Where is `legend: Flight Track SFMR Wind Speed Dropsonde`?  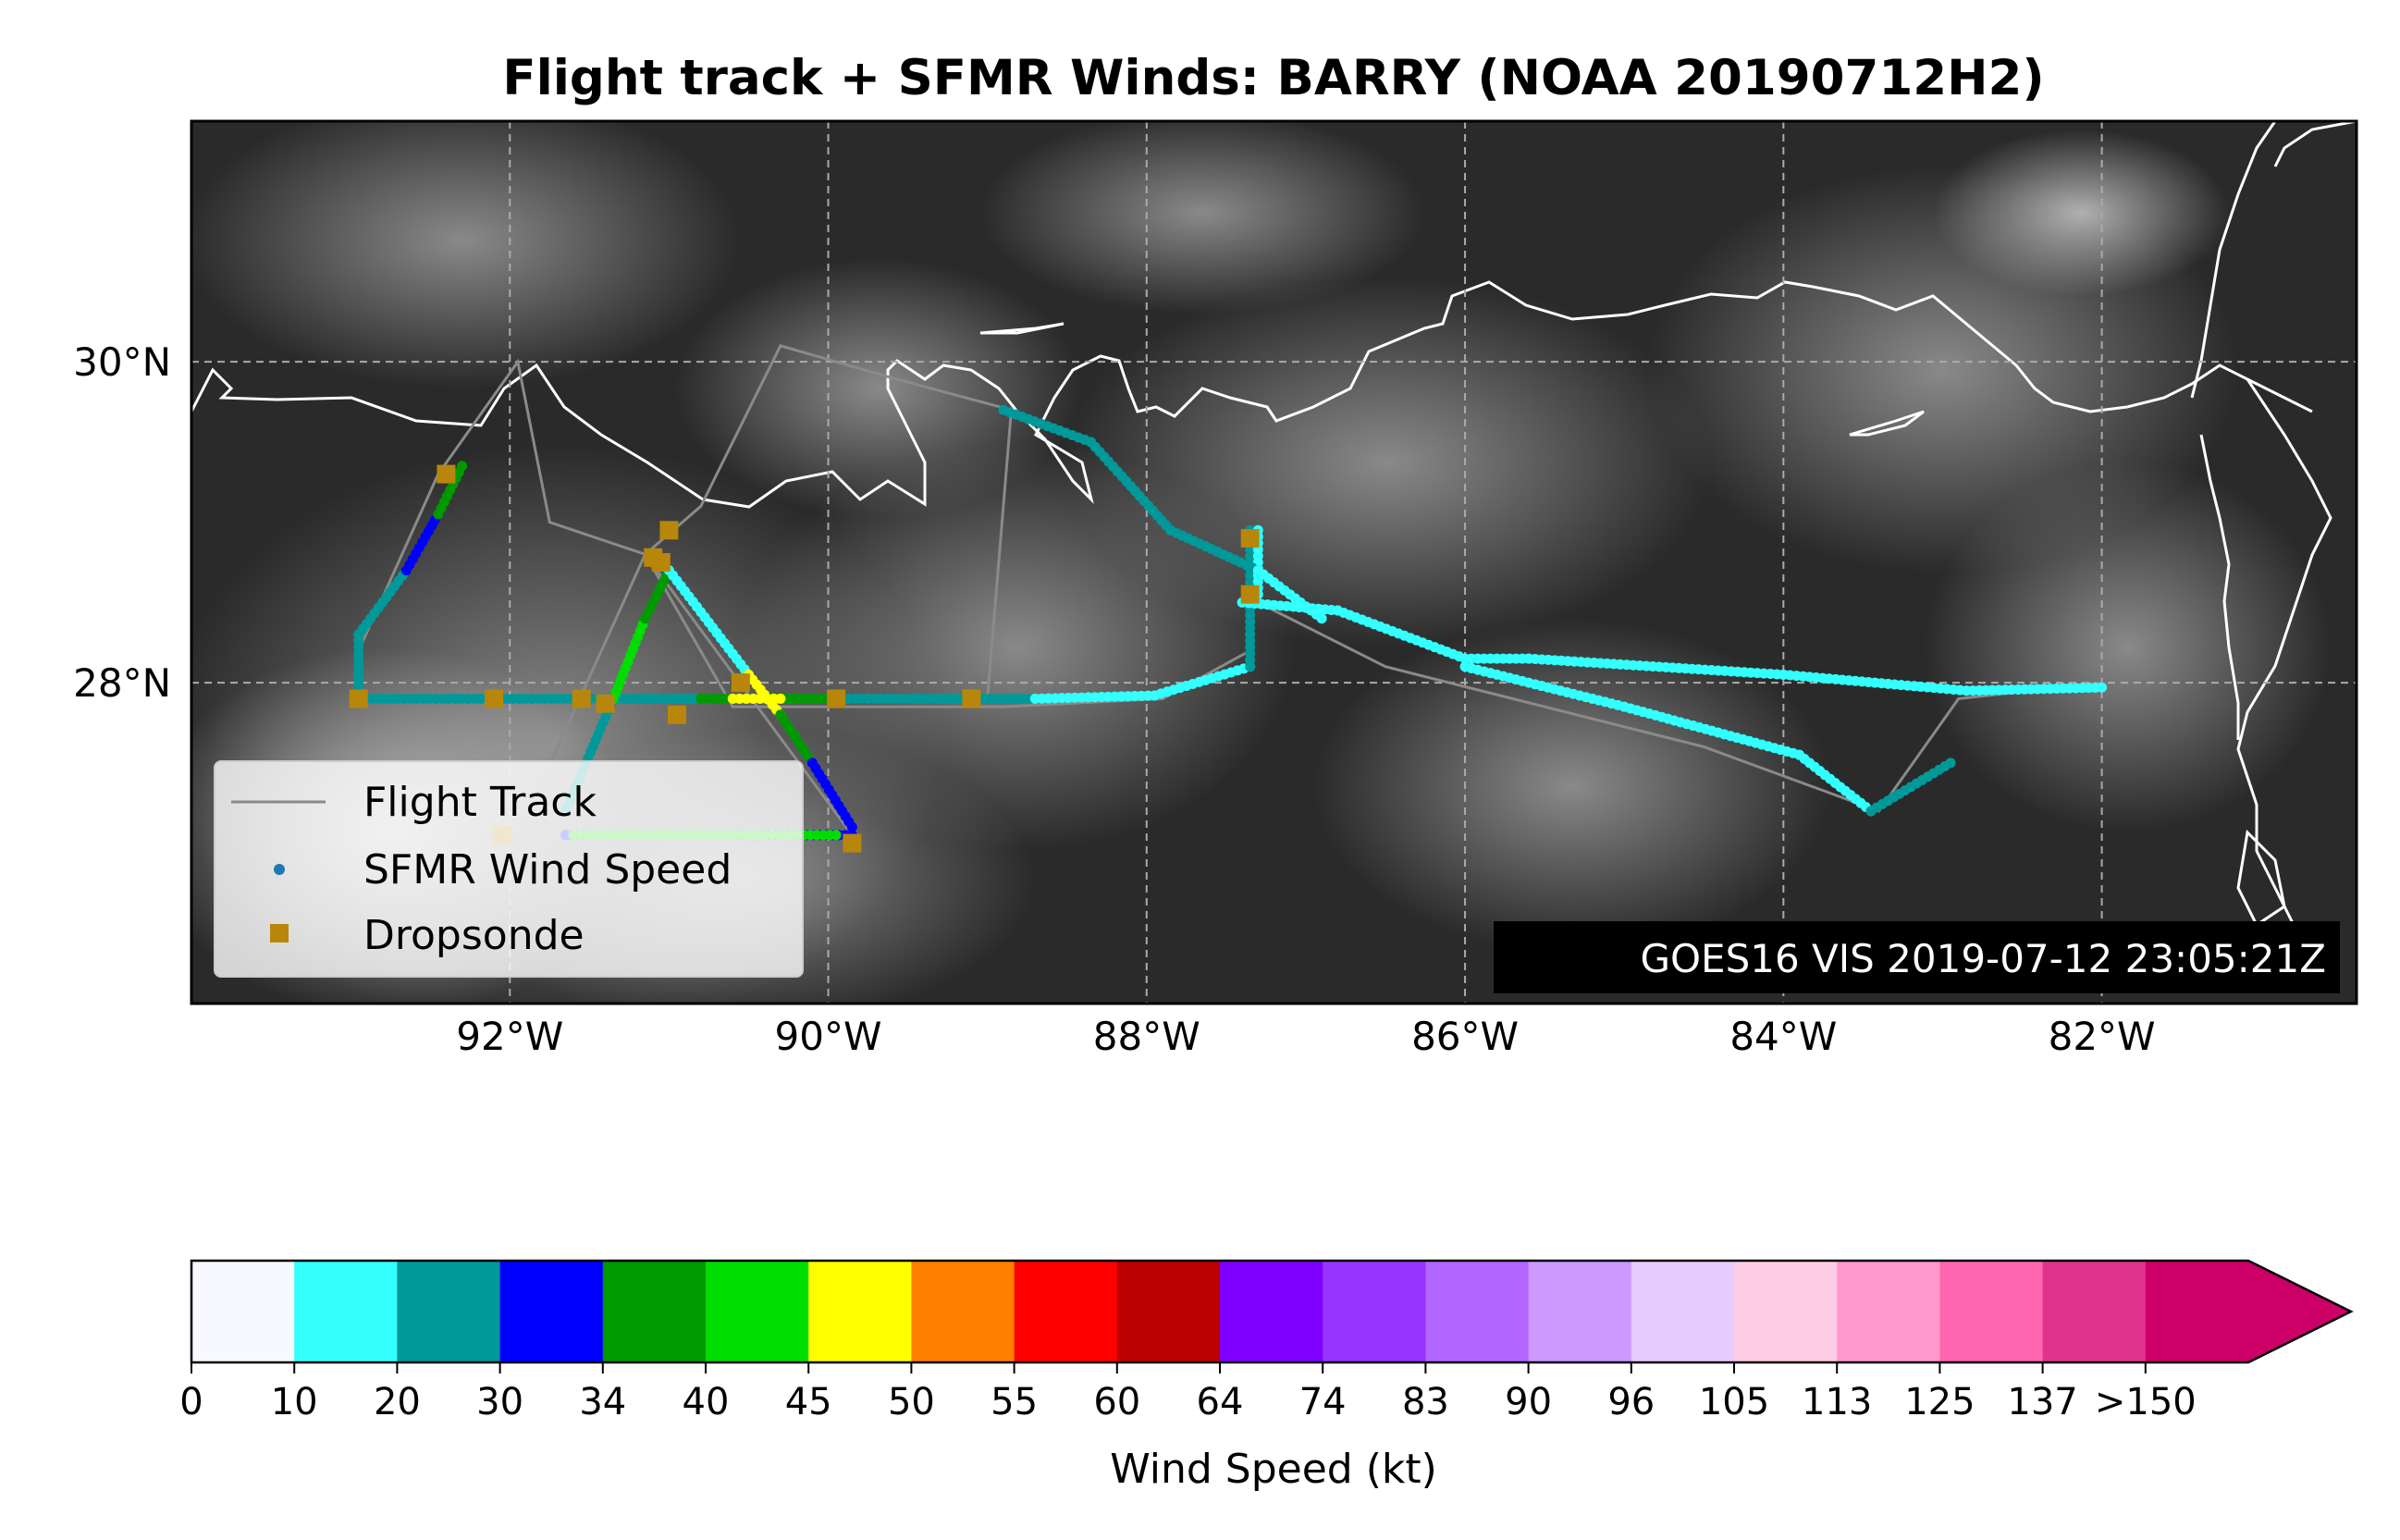 legend: Flight Track SFMR Wind Speed Dropsonde is located at coordinates (509, 869).